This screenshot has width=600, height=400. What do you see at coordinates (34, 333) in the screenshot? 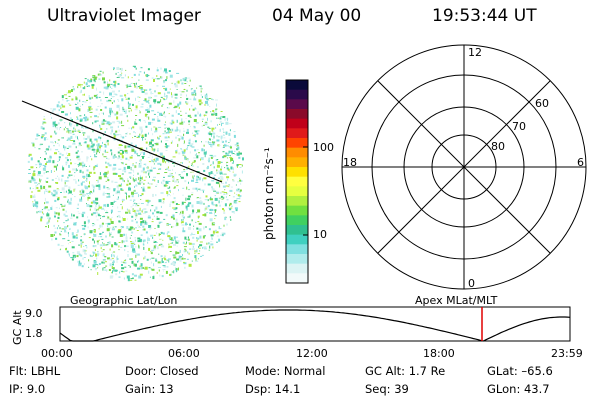
I see `orbit-y-tick-low: 1.8` at bounding box center [34, 333].